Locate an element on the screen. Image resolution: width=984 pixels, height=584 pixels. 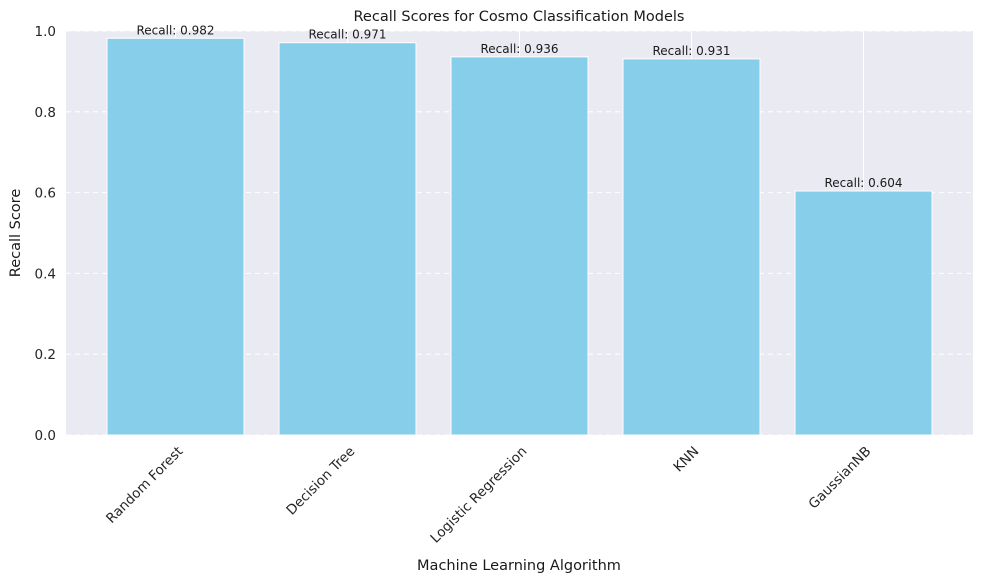
bar-data-label: Recall: 0.971 is located at coordinates (347, 35).